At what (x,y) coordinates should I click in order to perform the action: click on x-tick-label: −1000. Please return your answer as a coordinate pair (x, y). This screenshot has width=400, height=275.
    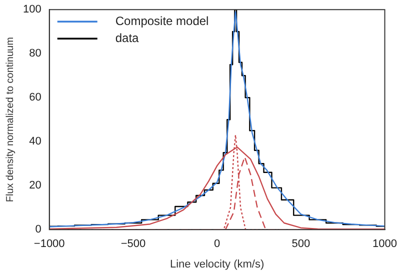
    Looking at the image, I should click on (49, 244).